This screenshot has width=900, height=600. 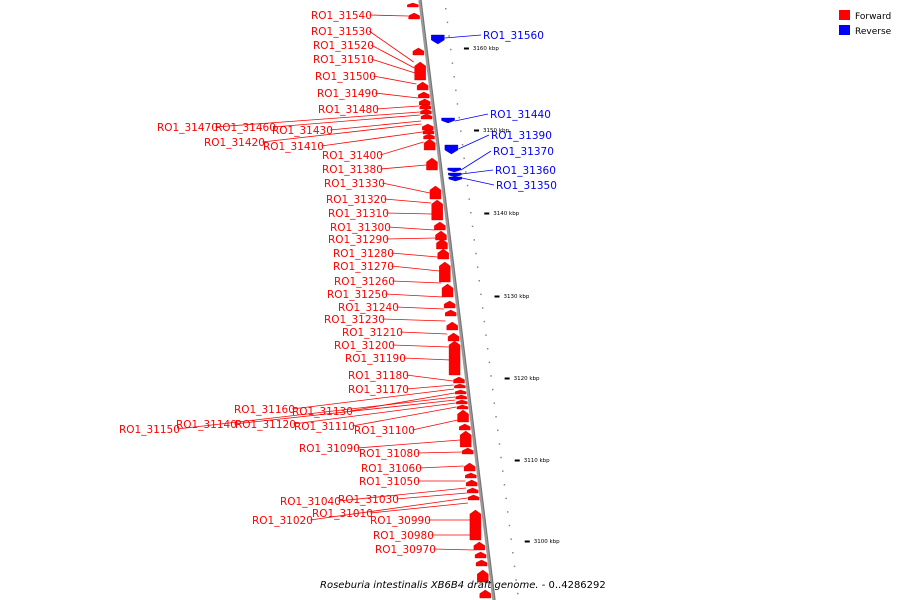 I want to click on forward-gene-label: RO1_31310, so click(x=358, y=214).